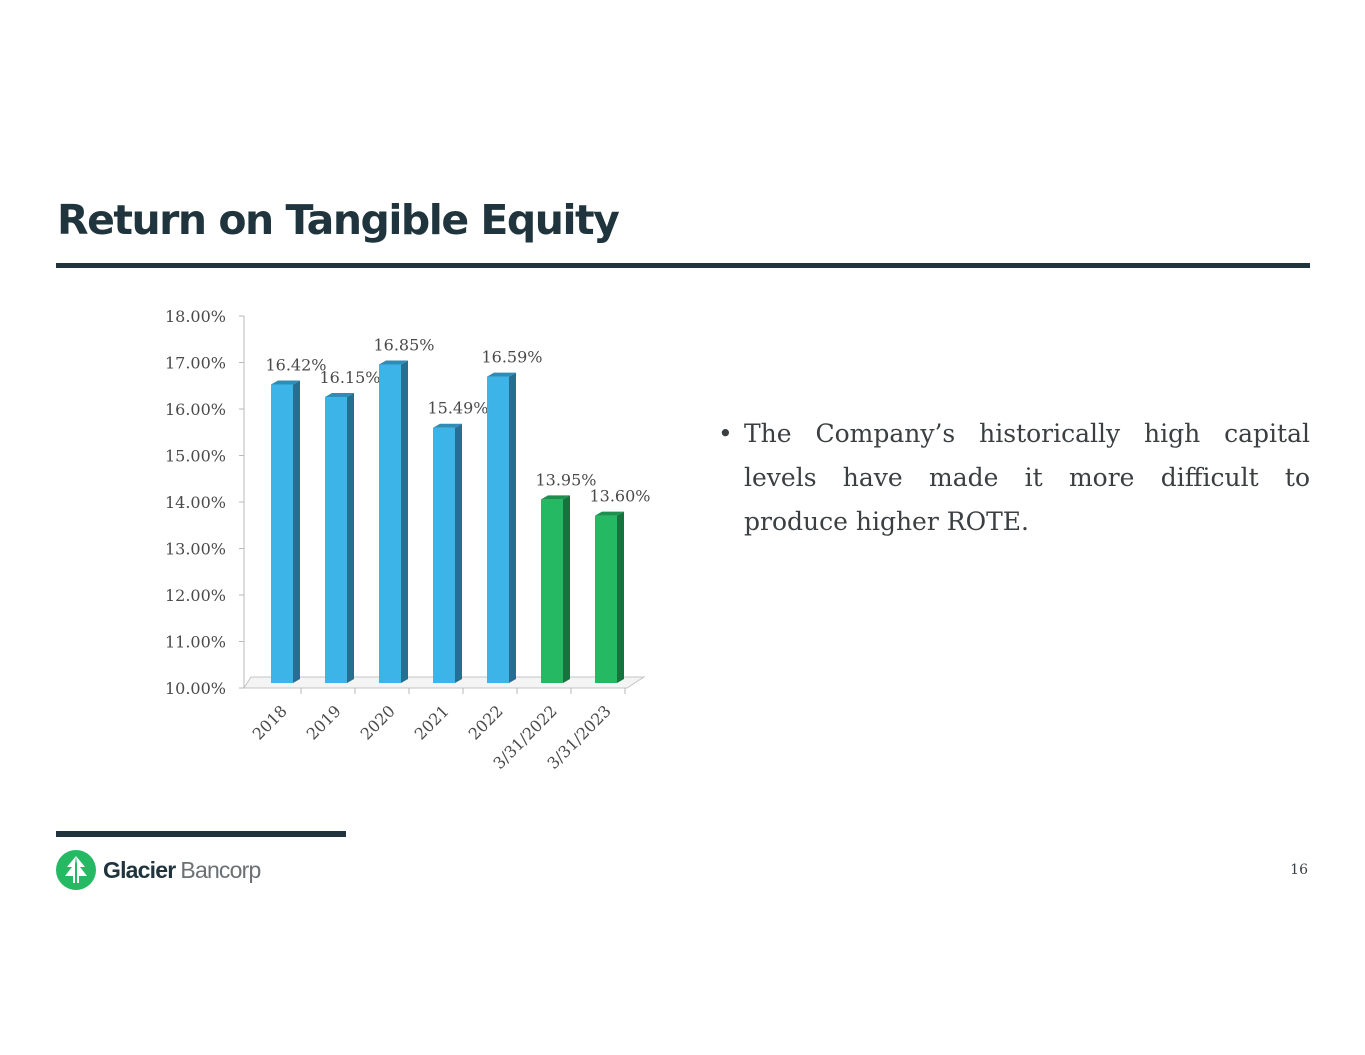  Describe the element at coordinates (195, 502) in the screenshot. I see `y-tick-label: 14.00%` at that location.